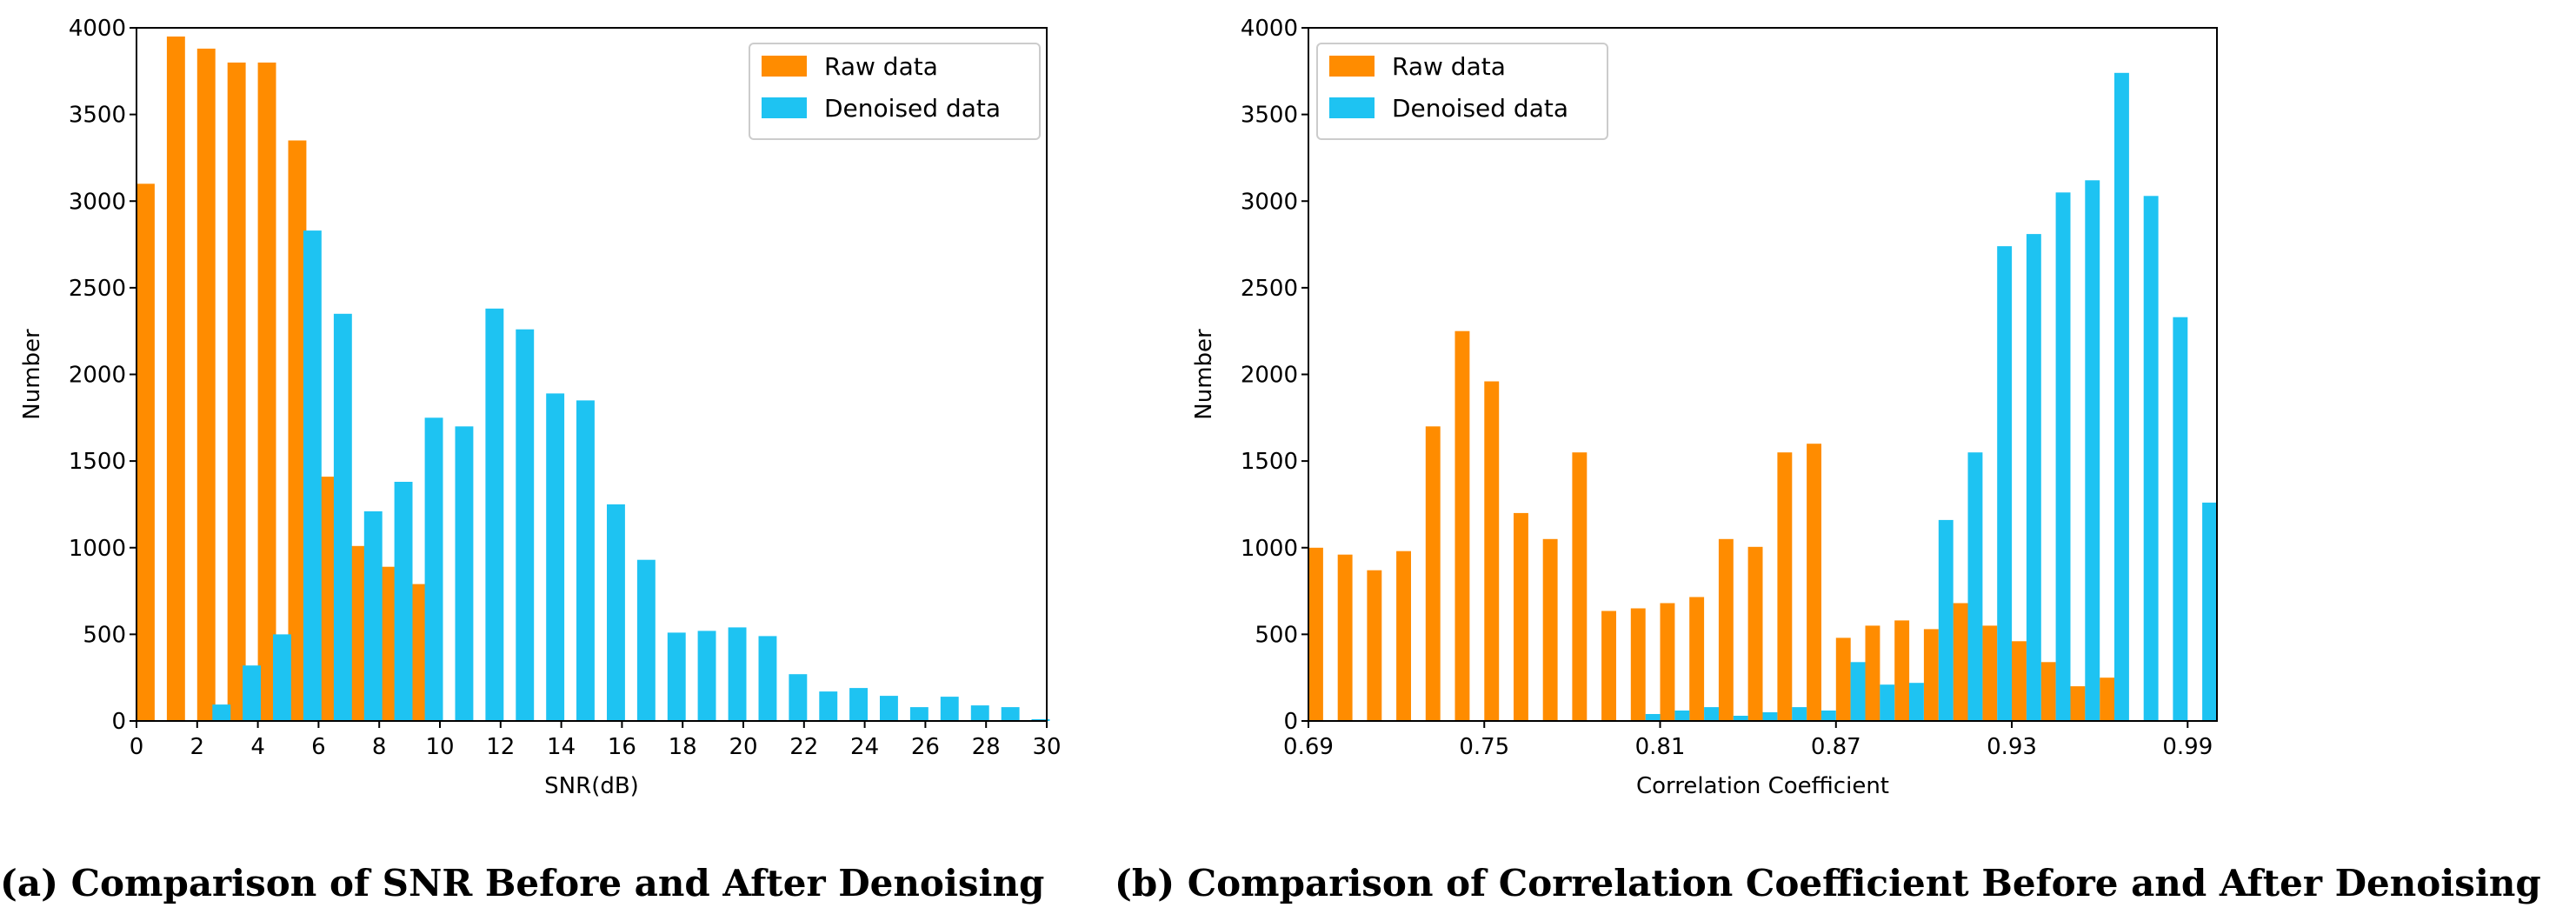 The width and height of the screenshot is (2576, 921). I want to click on x-tick-label: 0.99, so click(2187, 747).